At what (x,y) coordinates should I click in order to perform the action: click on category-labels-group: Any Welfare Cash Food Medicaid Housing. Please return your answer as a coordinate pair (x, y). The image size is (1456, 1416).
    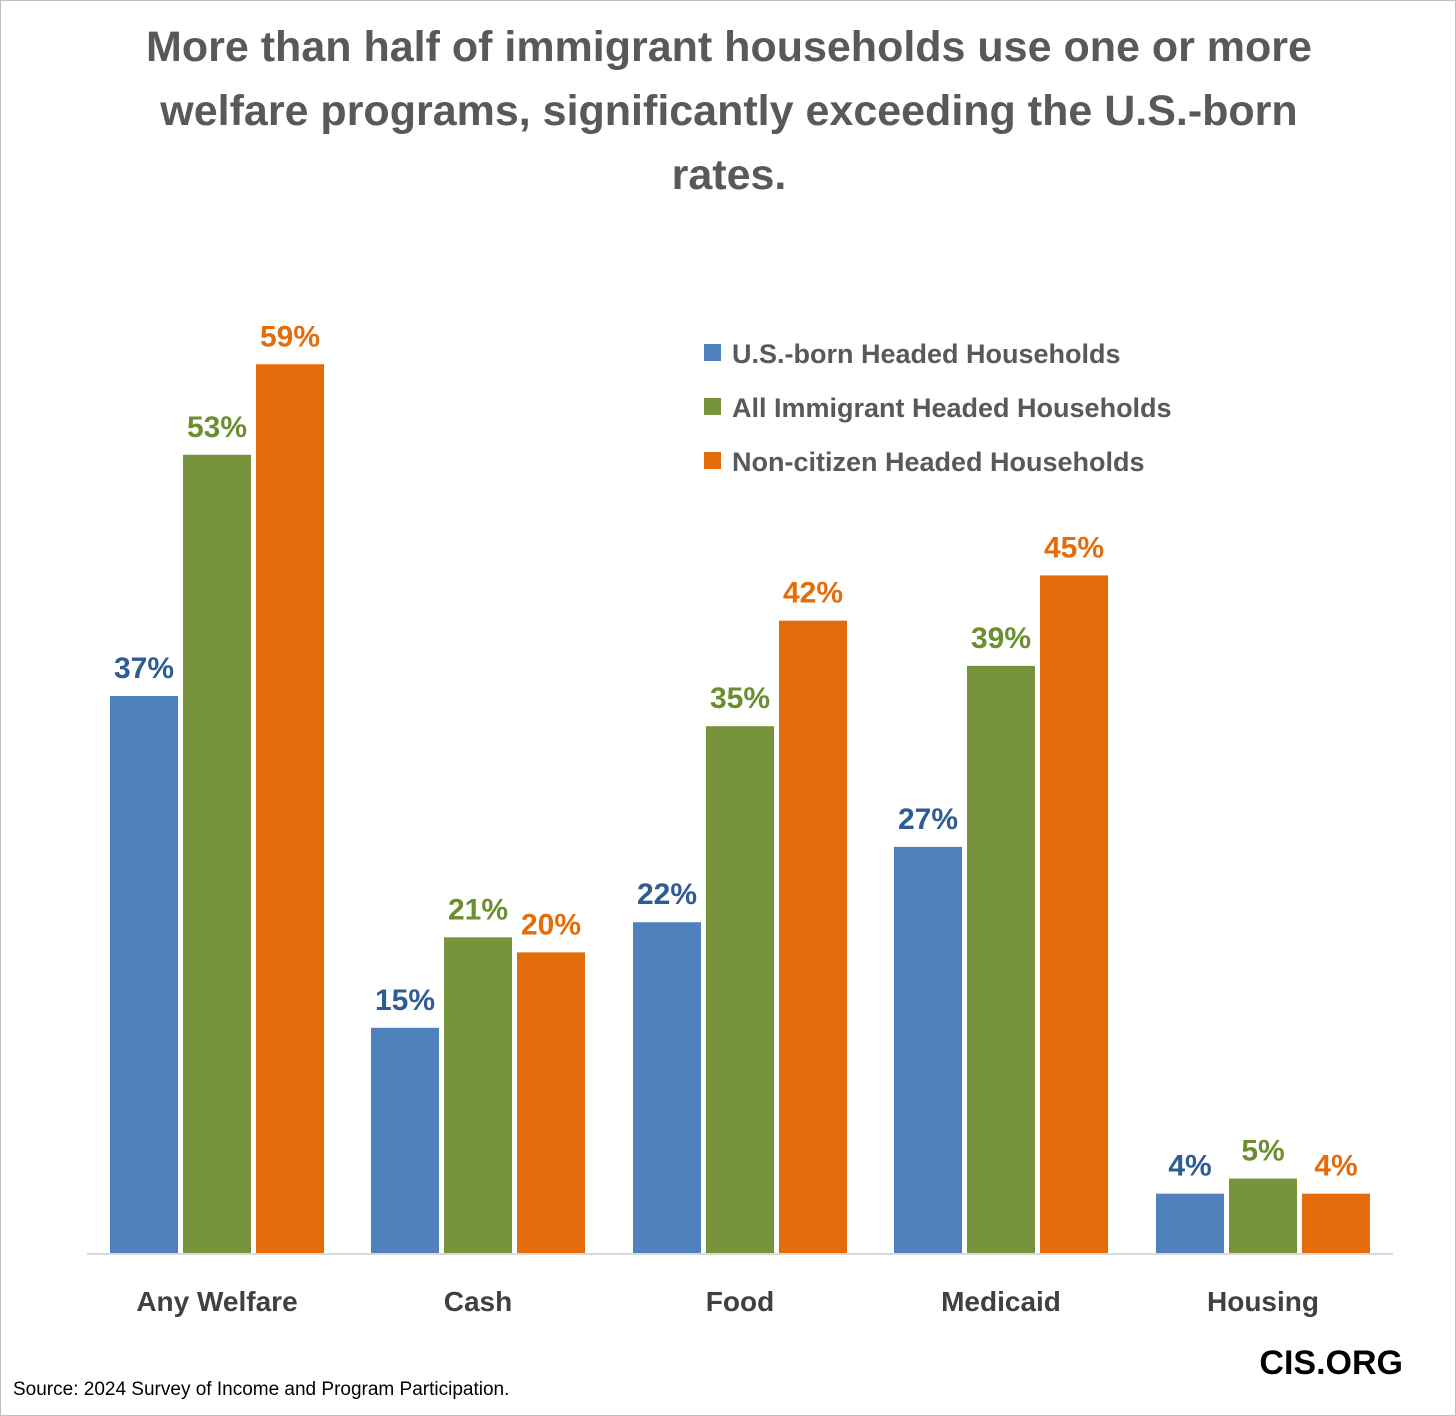
    Looking at the image, I should click on (727, 1301).